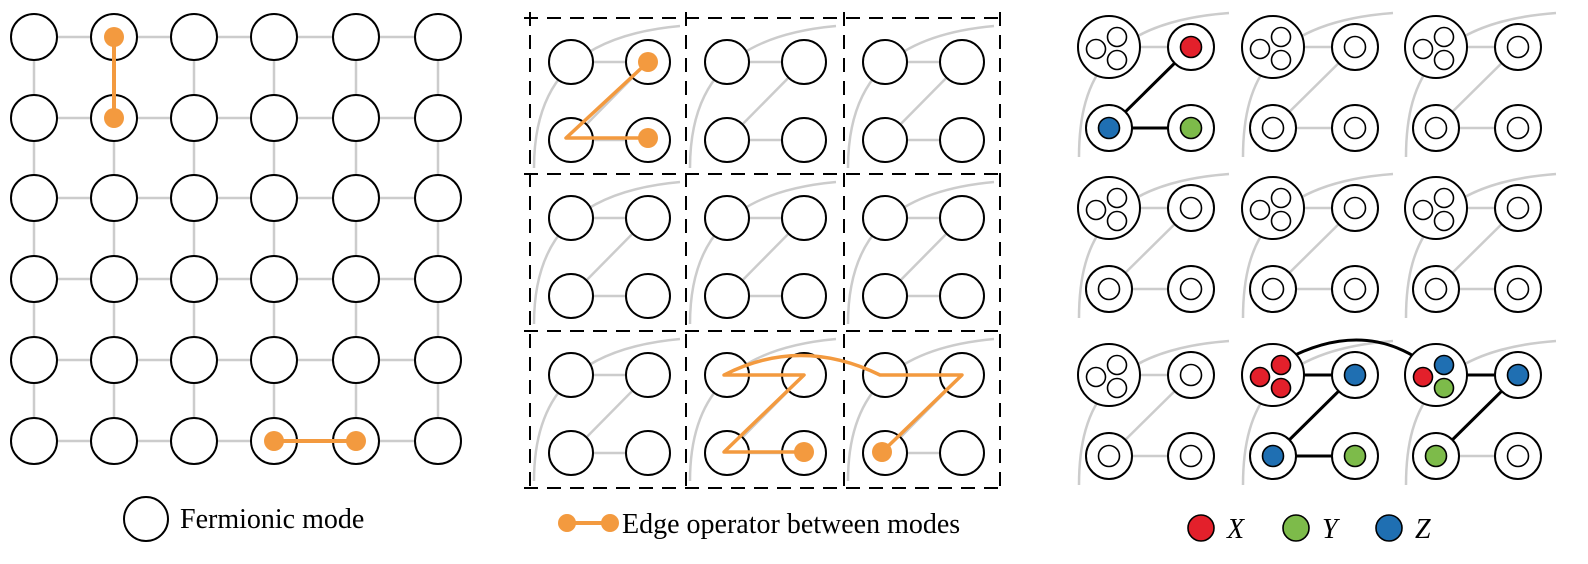 The image size is (1588, 564). Describe the element at coordinates (791, 524) in the screenshot. I see `legend-edge-operator-label: Edge operator between modes` at that location.